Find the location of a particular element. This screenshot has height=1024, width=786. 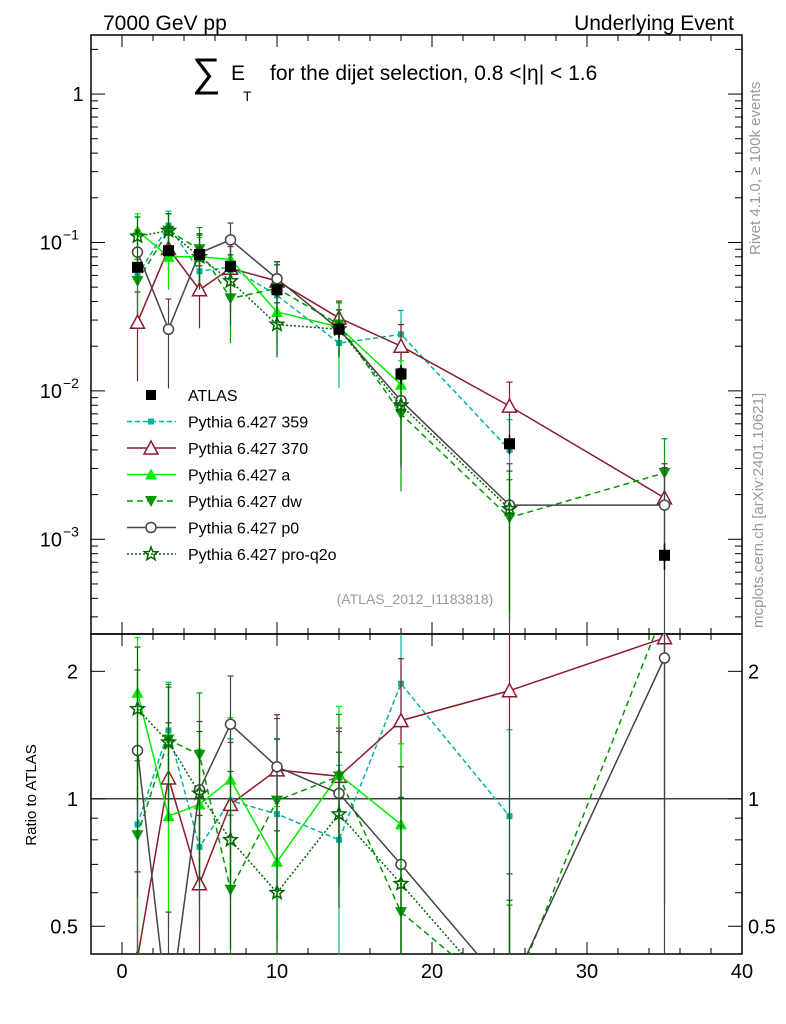

mcplots-label: mcplots.cern.ch [arXiv:2401.10621] is located at coordinates (758, 510).